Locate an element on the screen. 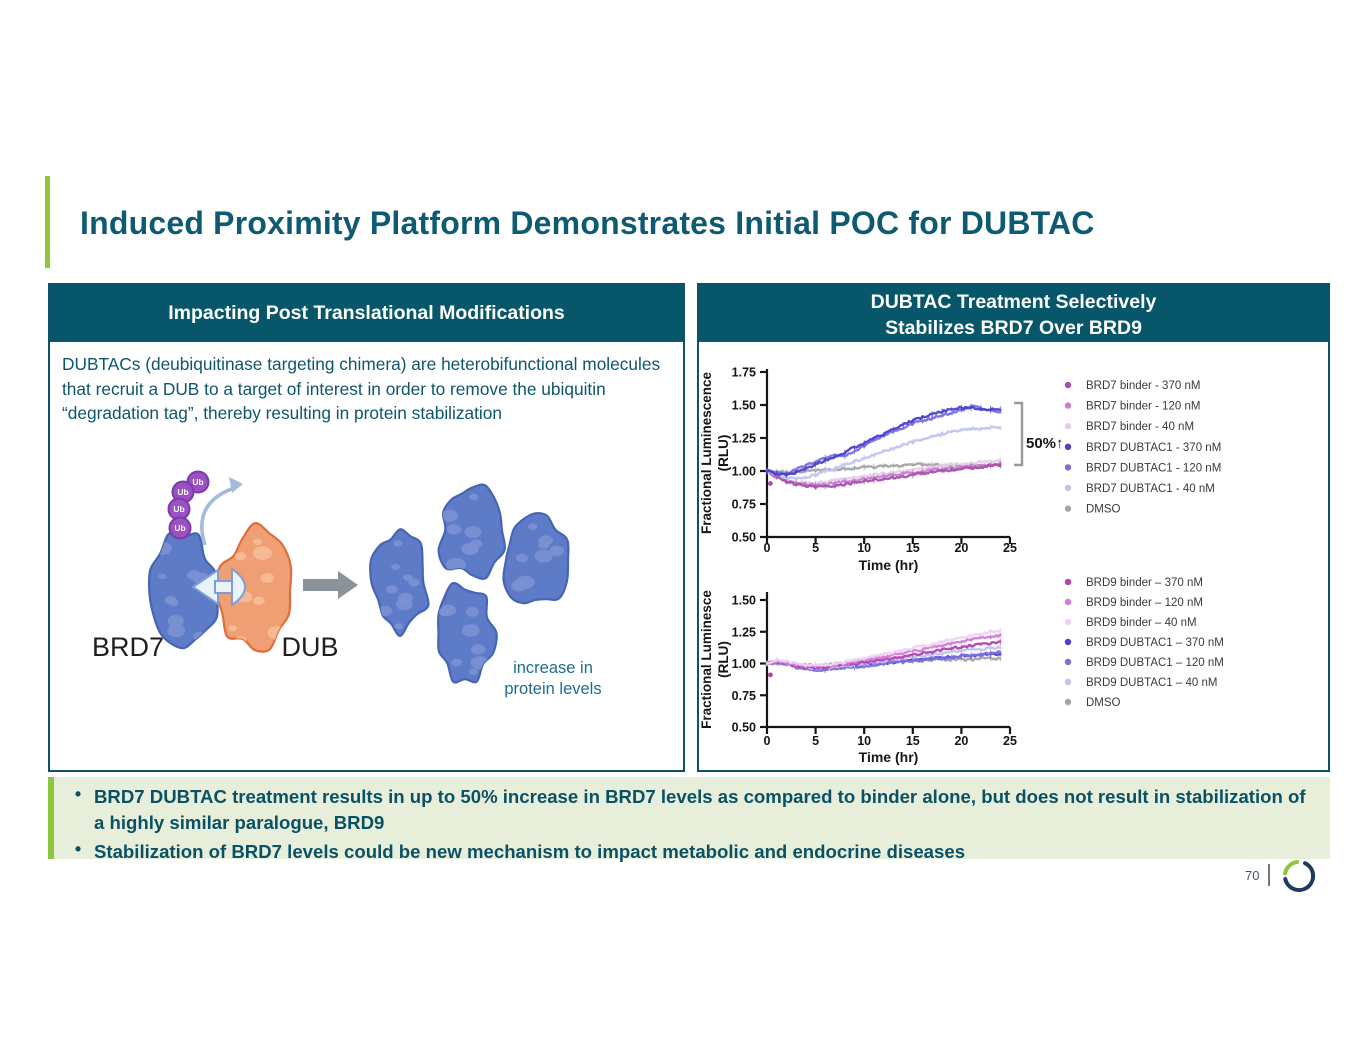 This screenshot has height=1055, width=1365. legend-label: BRD7 binder - 40 nM is located at coordinates (1140, 427).